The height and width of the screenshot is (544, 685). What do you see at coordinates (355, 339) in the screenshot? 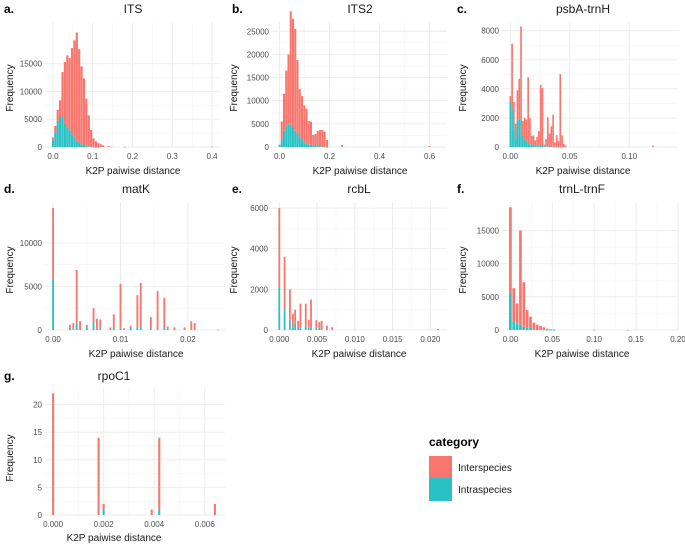
I see `x-tick-label: 0.010` at bounding box center [355, 339].